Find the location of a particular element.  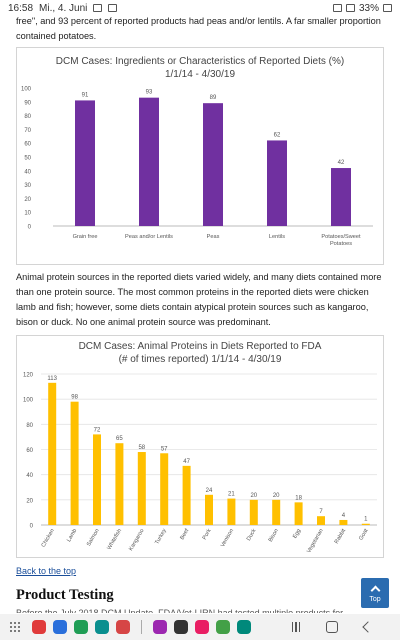

category-label: Whitefish is located at coordinates (114, 539).